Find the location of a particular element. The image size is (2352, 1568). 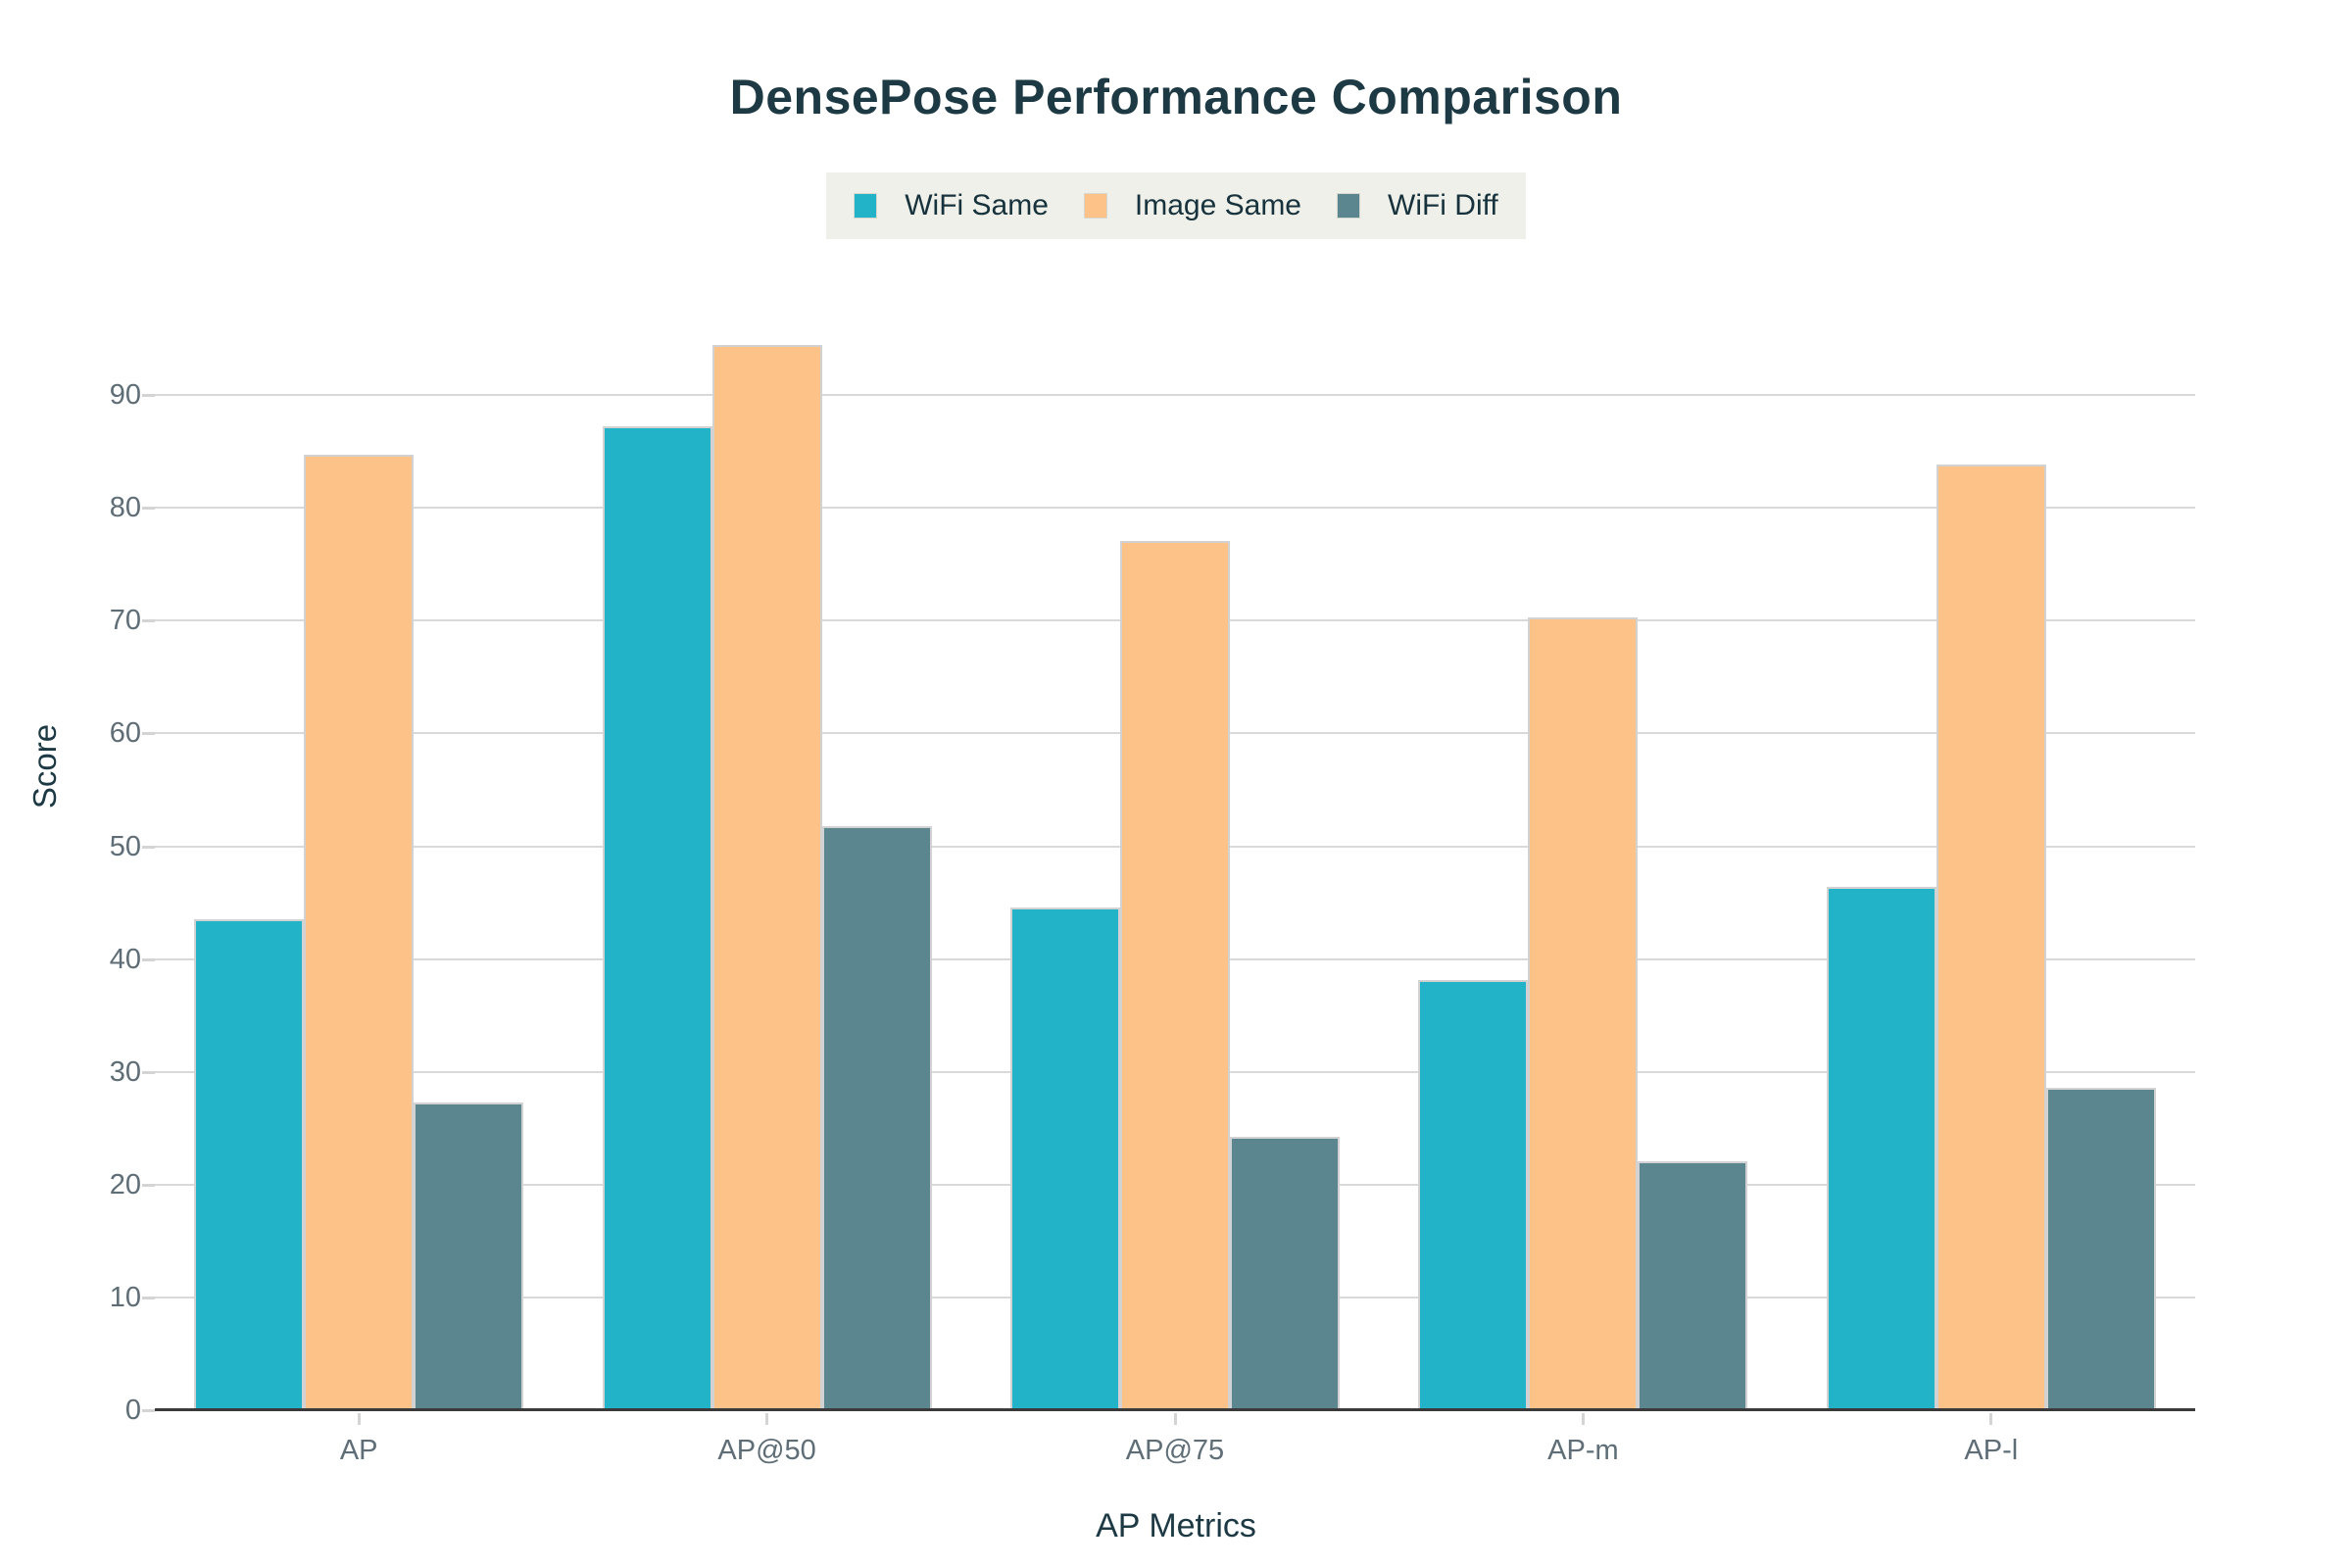

legend-swatch-image-same is located at coordinates (1095, 206).